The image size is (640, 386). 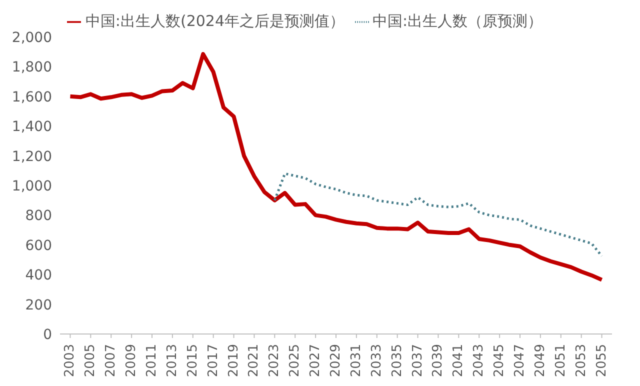 I want to click on line-series, so click(x=438, y=215).